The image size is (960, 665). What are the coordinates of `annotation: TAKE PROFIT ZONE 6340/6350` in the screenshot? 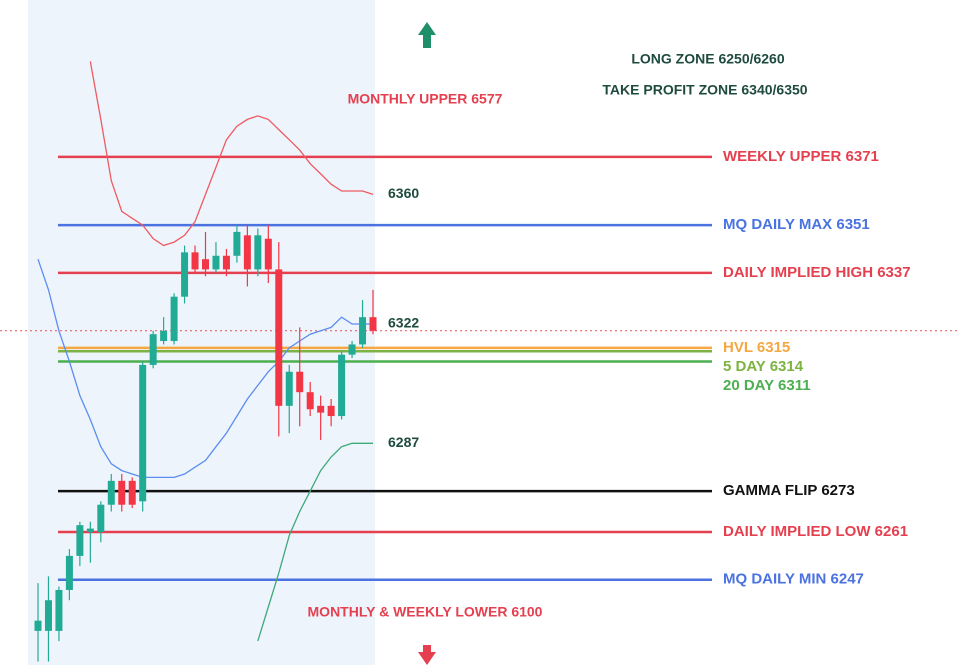 It's located at (704, 90).